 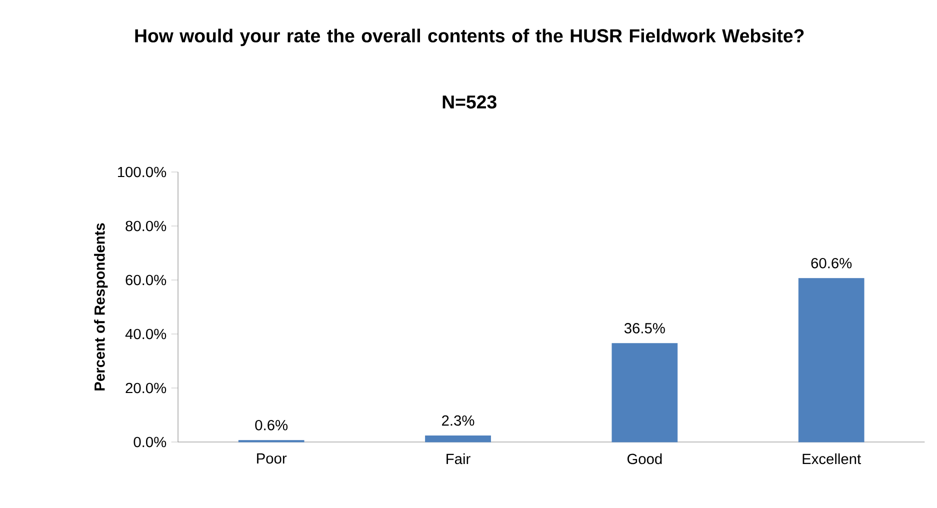 I want to click on x-tick-label: Excellent, so click(x=831, y=458).